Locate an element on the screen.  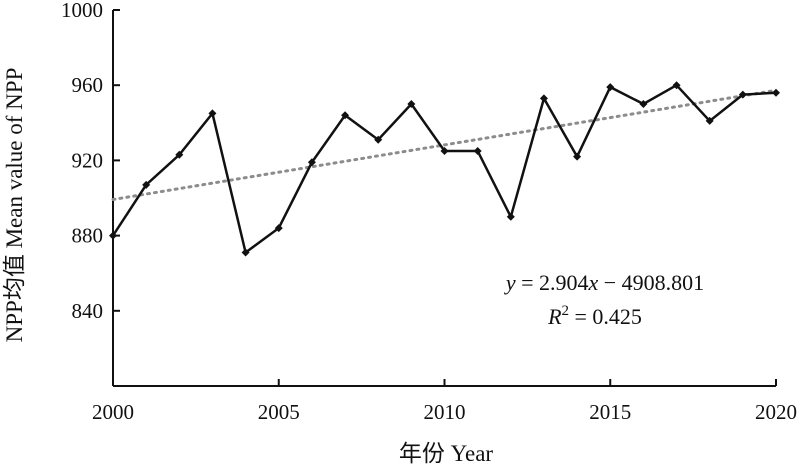
y-tick-label: 880 is located at coordinates (88, 236).